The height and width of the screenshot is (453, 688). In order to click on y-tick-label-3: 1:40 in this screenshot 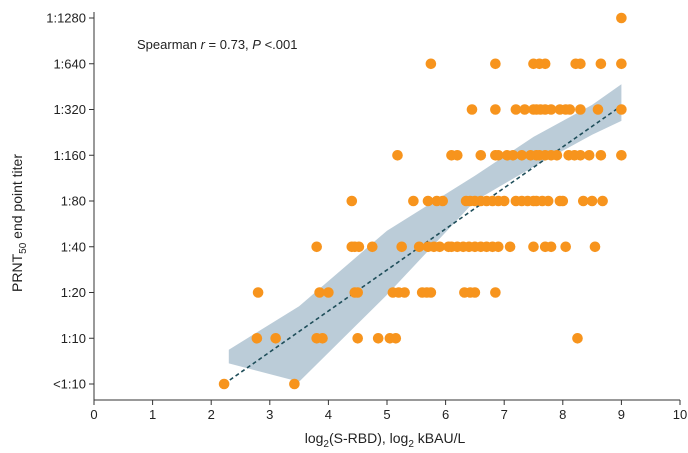, I will do `click(73, 246)`.